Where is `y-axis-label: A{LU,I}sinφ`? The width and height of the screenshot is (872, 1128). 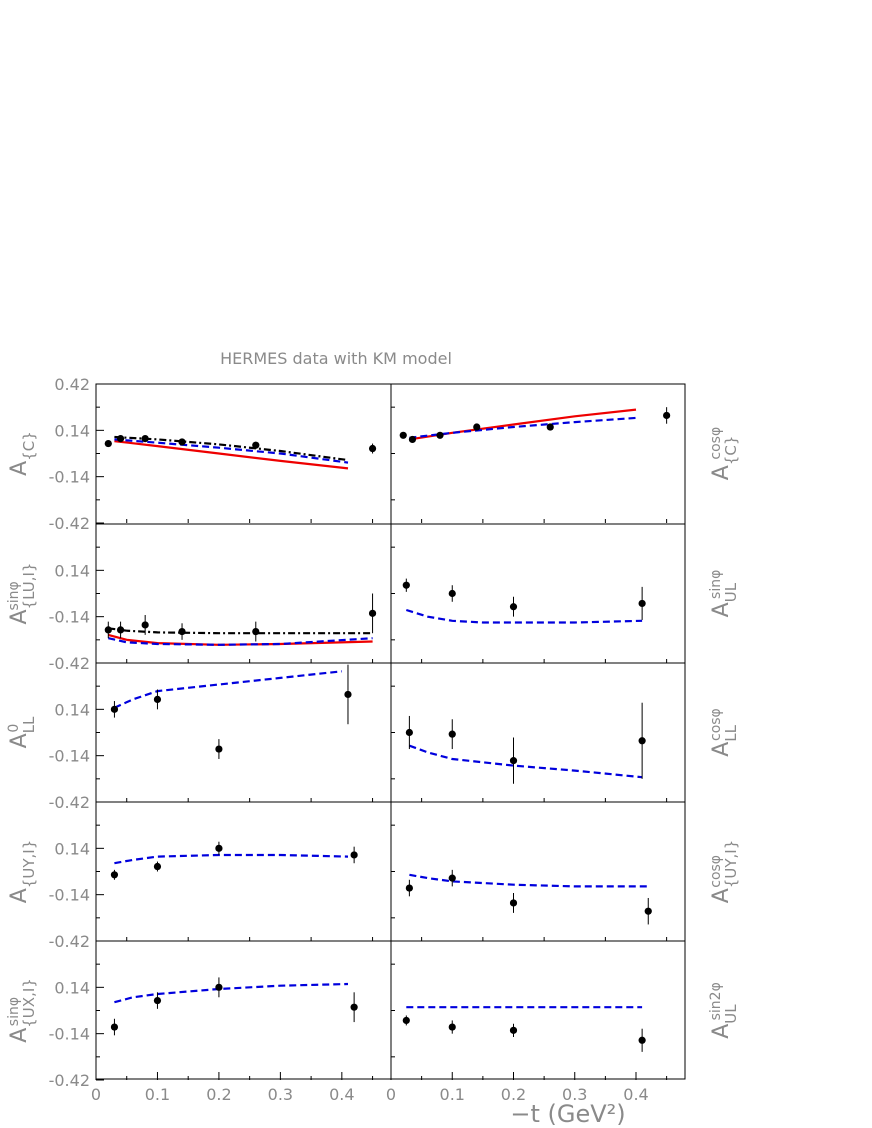 y-axis-label: A{LU,I}sinφ is located at coordinates (22, 594).